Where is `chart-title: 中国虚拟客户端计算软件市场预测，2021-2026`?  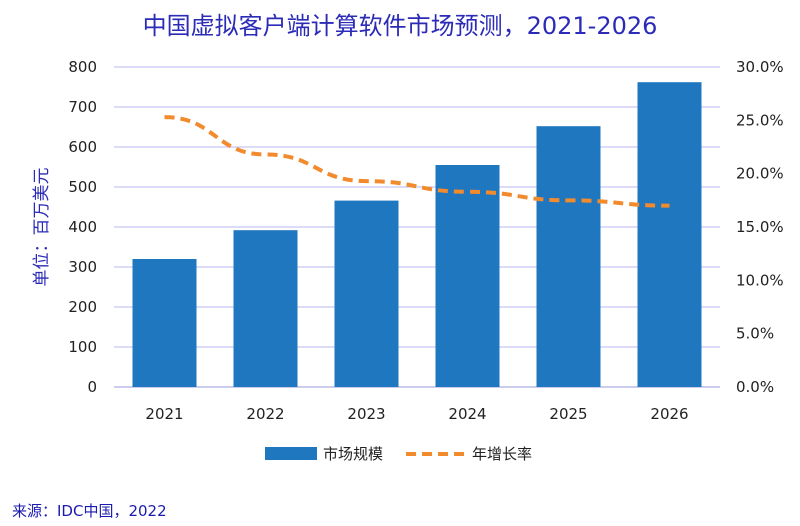
chart-title: 中国虚拟客户端计算软件市场预测，2021-2026 is located at coordinates (400, 26).